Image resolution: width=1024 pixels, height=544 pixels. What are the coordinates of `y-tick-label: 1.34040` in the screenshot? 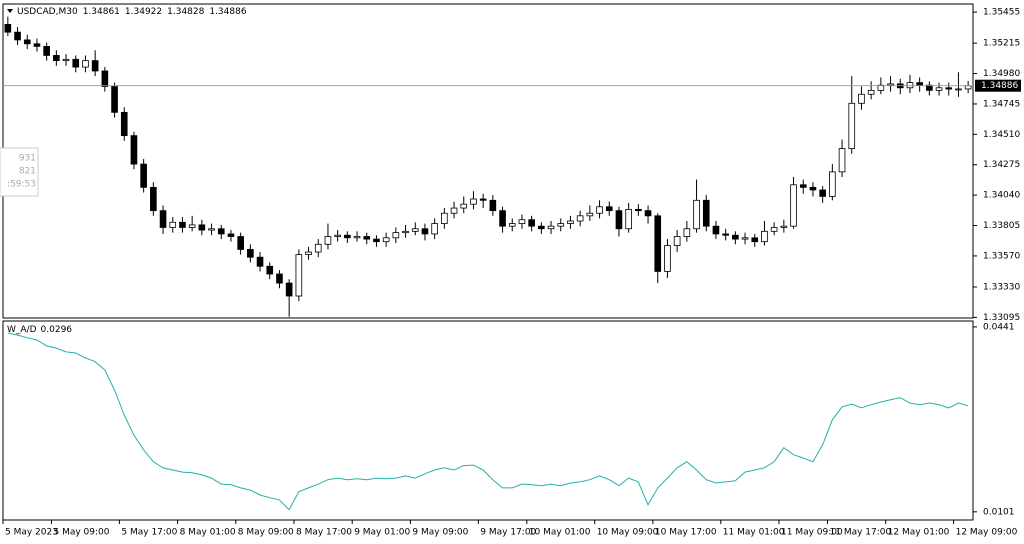 It's located at (1001, 196).